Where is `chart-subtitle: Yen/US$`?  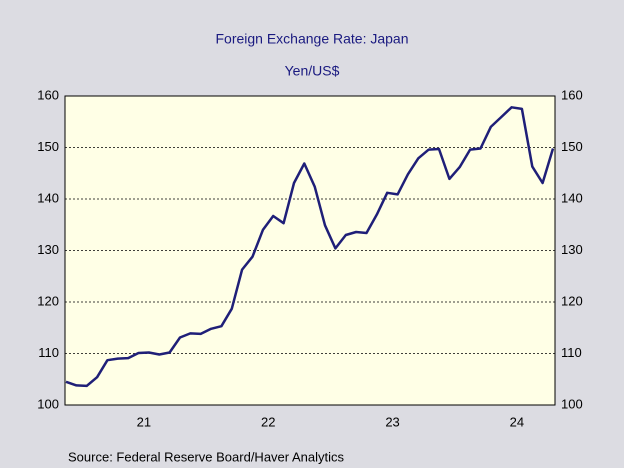
chart-subtitle: Yen/US$ is located at coordinates (312, 71).